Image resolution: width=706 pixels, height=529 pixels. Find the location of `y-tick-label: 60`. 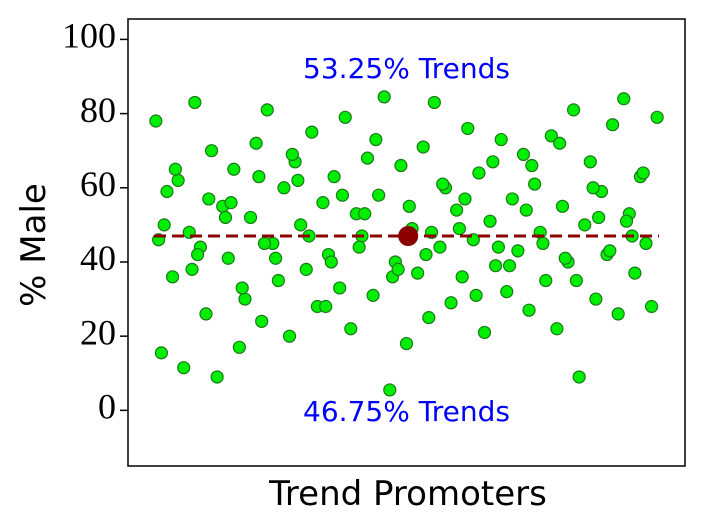

y-tick-label: 60 is located at coordinates (98, 184).